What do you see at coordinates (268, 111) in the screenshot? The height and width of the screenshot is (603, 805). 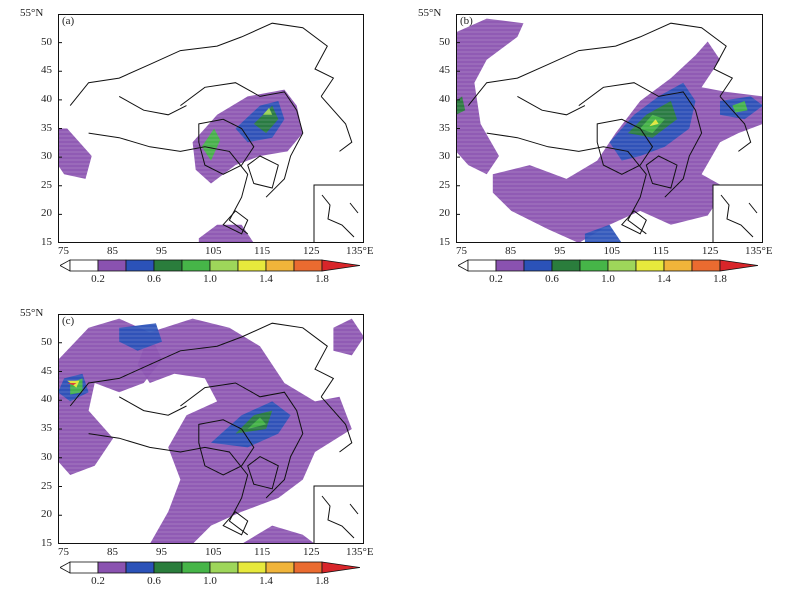 I see `field-contour-lightgreen` at bounding box center [268, 111].